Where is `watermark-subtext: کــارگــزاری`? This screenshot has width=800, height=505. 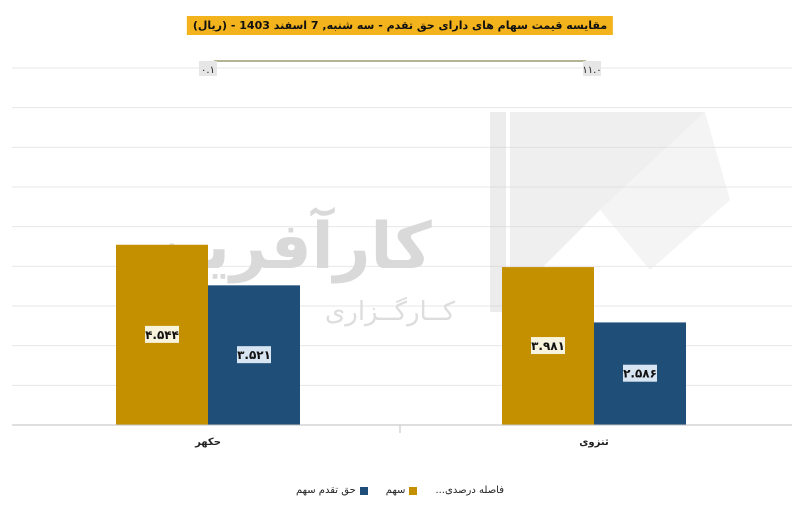 watermark-subtext: کــارگــزاری is located at coordinates (390, 311).